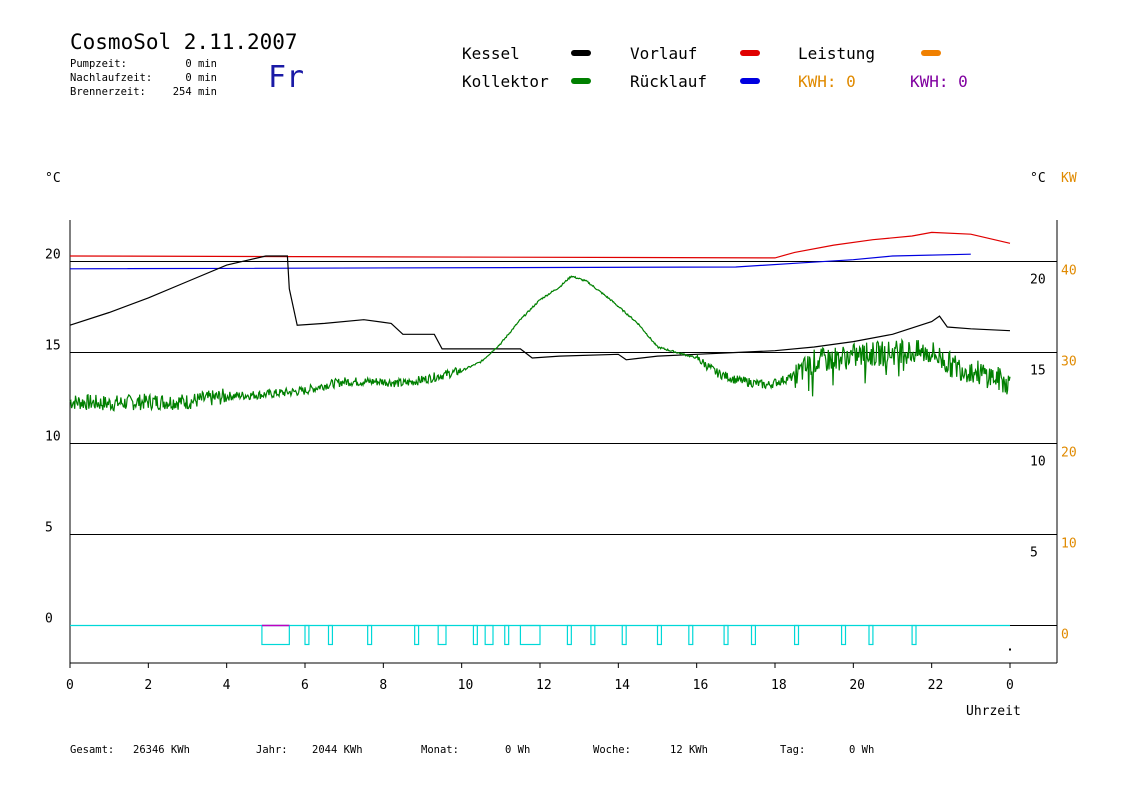 Image resolution: width=1148 pixels, height=812 pixels. I want to click on y-axis-unit-left: °C, so click(53, 178).